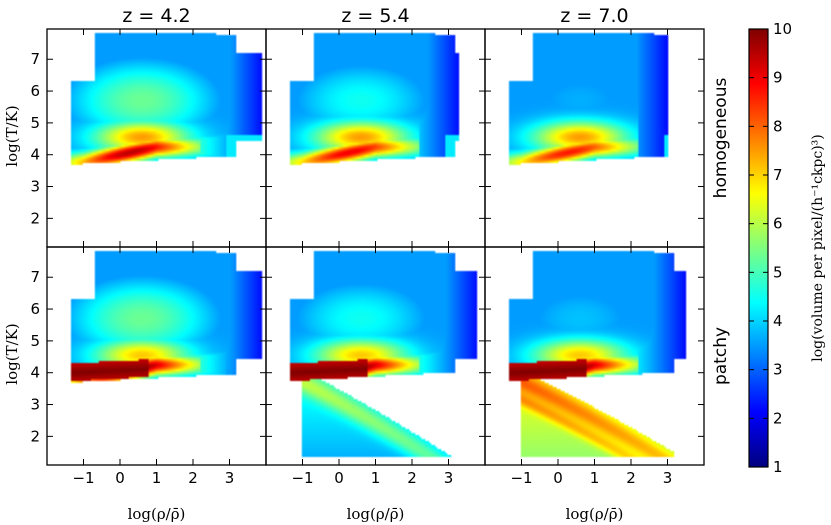 This screenshot has width=831, height=525. What do you see at coordinates (156, 16) in the screenshot?
I see `column-title: z = 4.2` at bounding box center [156, 16].